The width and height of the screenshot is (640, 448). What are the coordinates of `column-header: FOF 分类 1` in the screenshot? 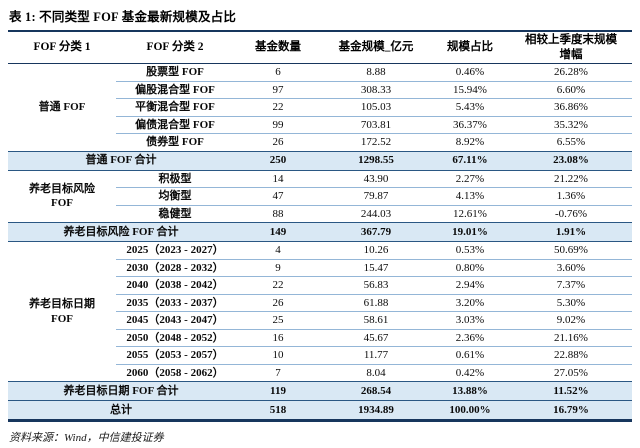 It's located at (62, 47).